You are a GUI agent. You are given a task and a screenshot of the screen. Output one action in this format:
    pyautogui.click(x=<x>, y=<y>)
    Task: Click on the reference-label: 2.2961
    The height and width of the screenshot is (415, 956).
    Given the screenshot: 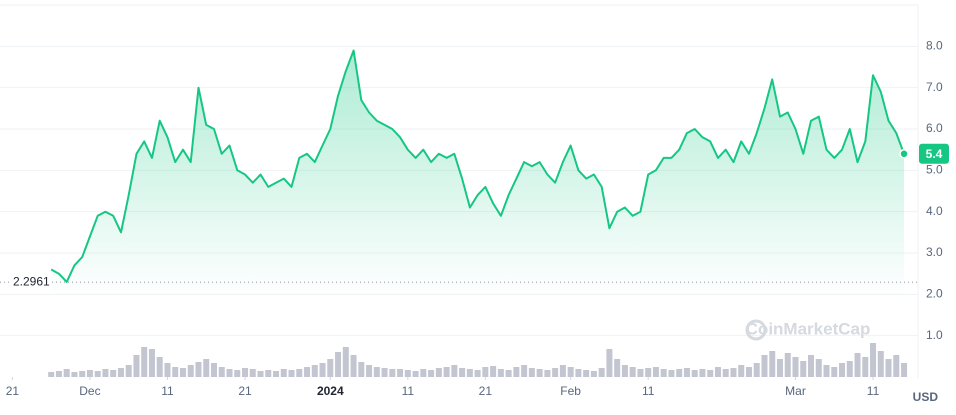 What is the action you would take?
    pyautogui.click(x=31, y=281)
    